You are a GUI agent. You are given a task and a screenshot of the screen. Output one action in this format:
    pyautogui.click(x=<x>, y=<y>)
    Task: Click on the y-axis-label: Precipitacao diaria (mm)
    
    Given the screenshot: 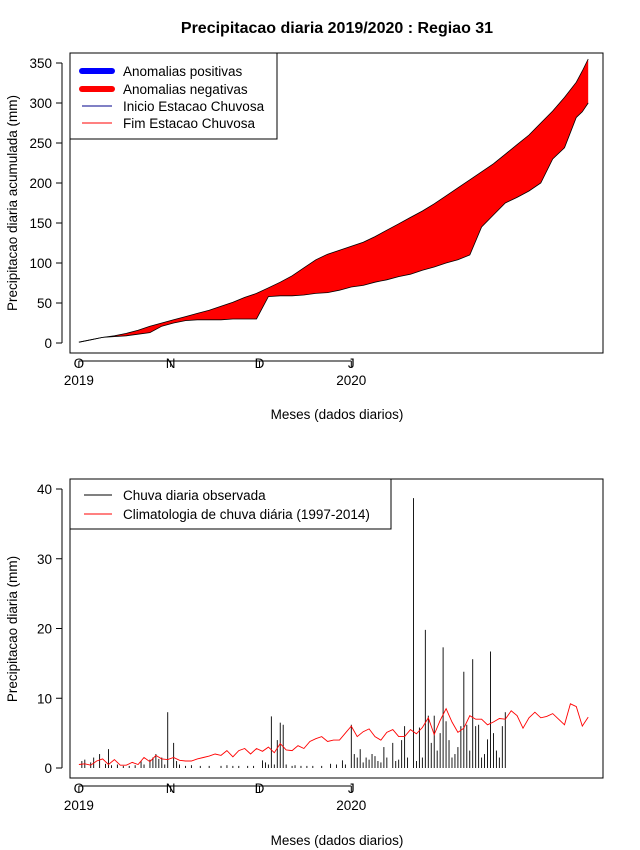 What is the action you would take?
    pyautogui.click(x=12, y=629)
    